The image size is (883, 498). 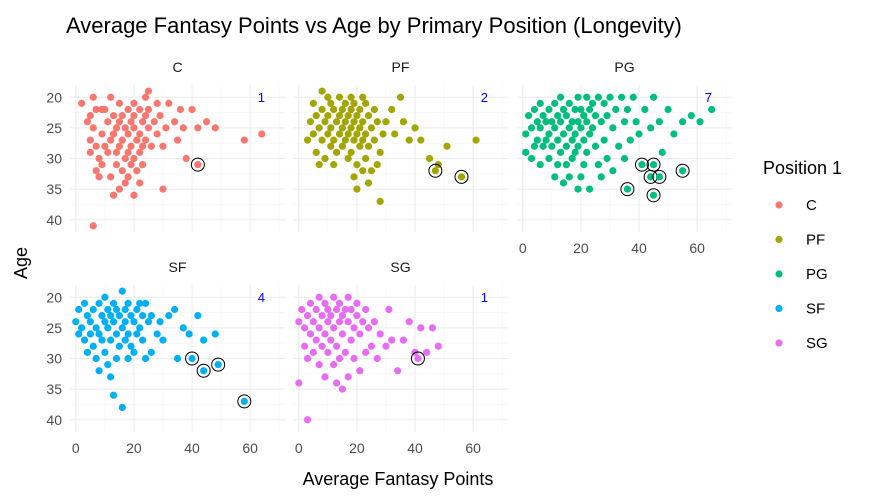 I want to click on facet-strip-label: SF, so click(x=178, y=267).